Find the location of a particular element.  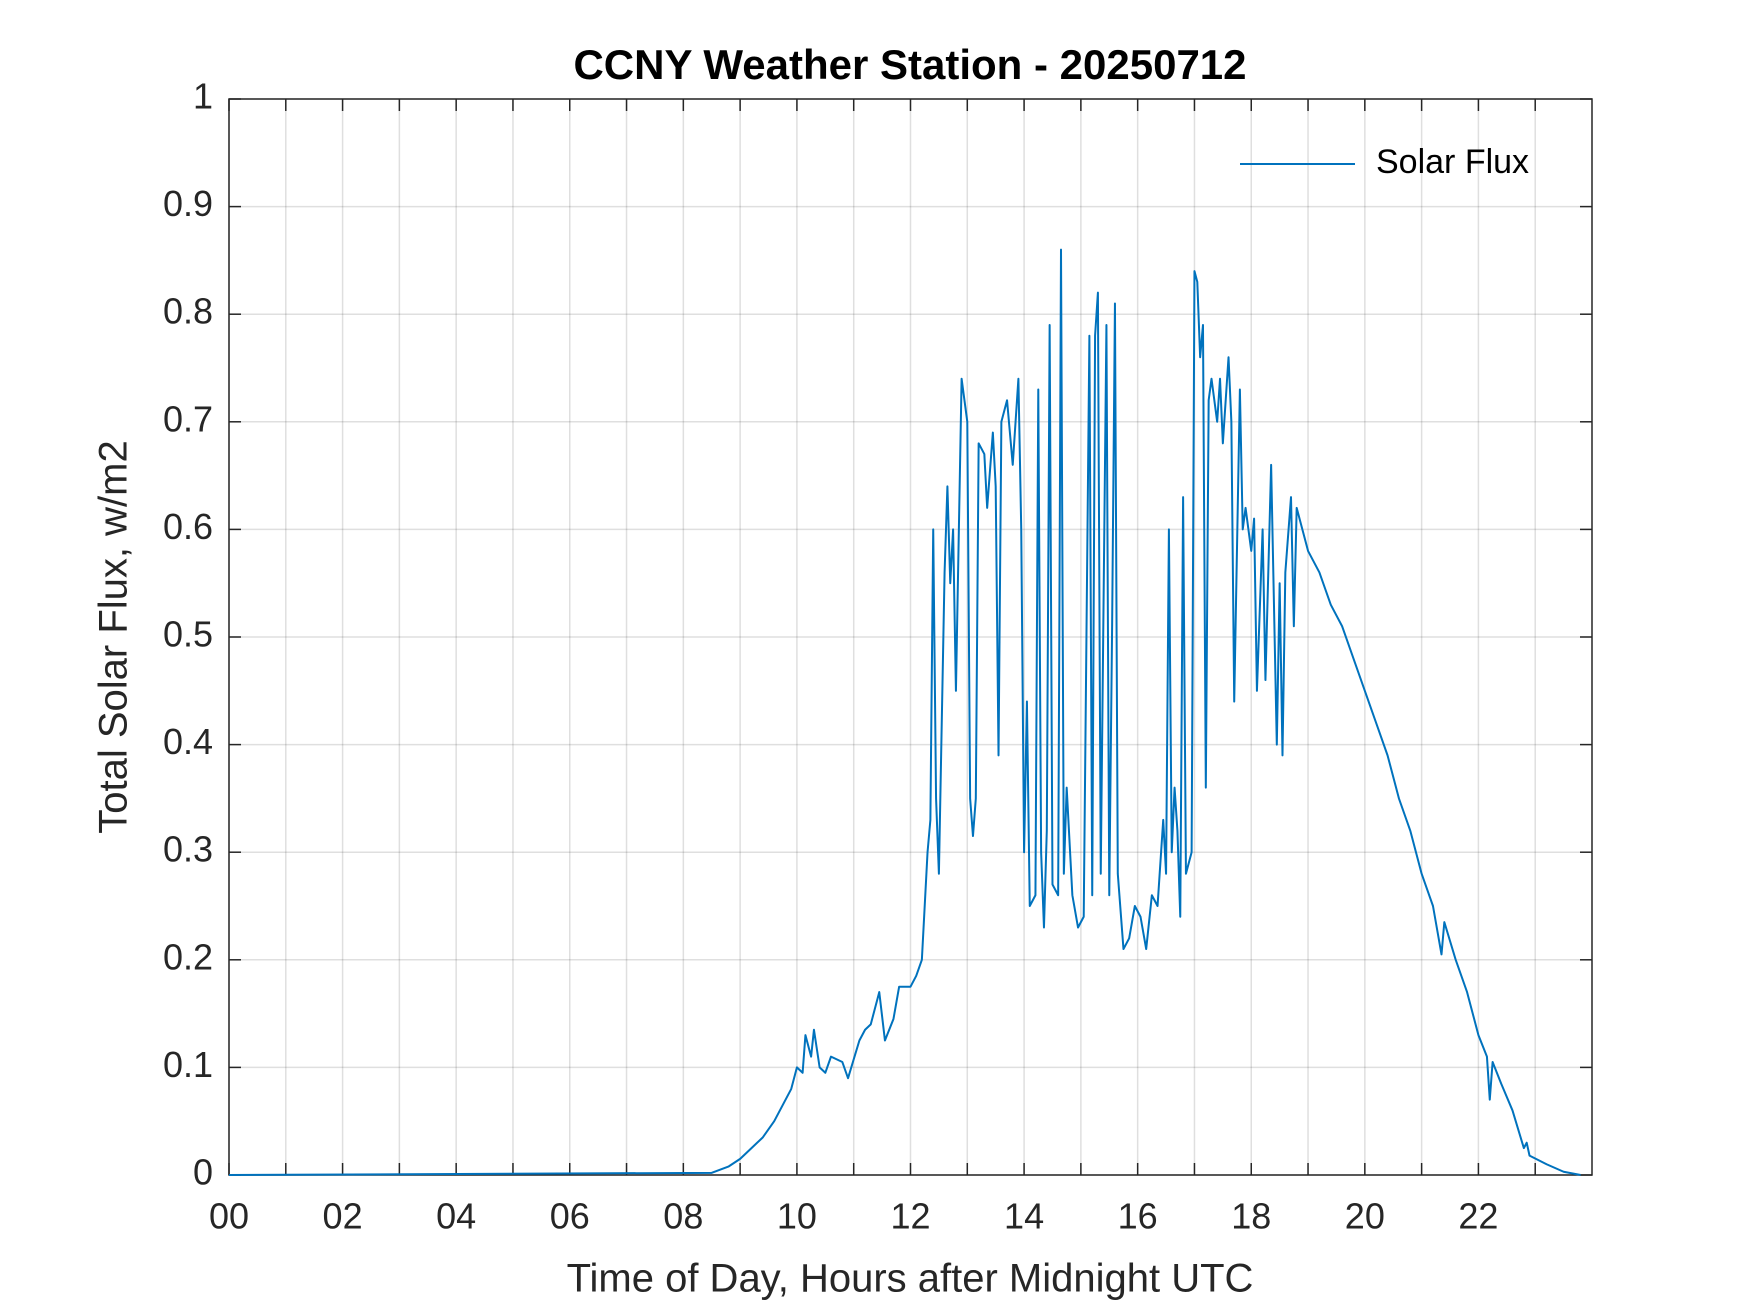

x-tick-label: 18 is located at coordinates (1251, 1216).